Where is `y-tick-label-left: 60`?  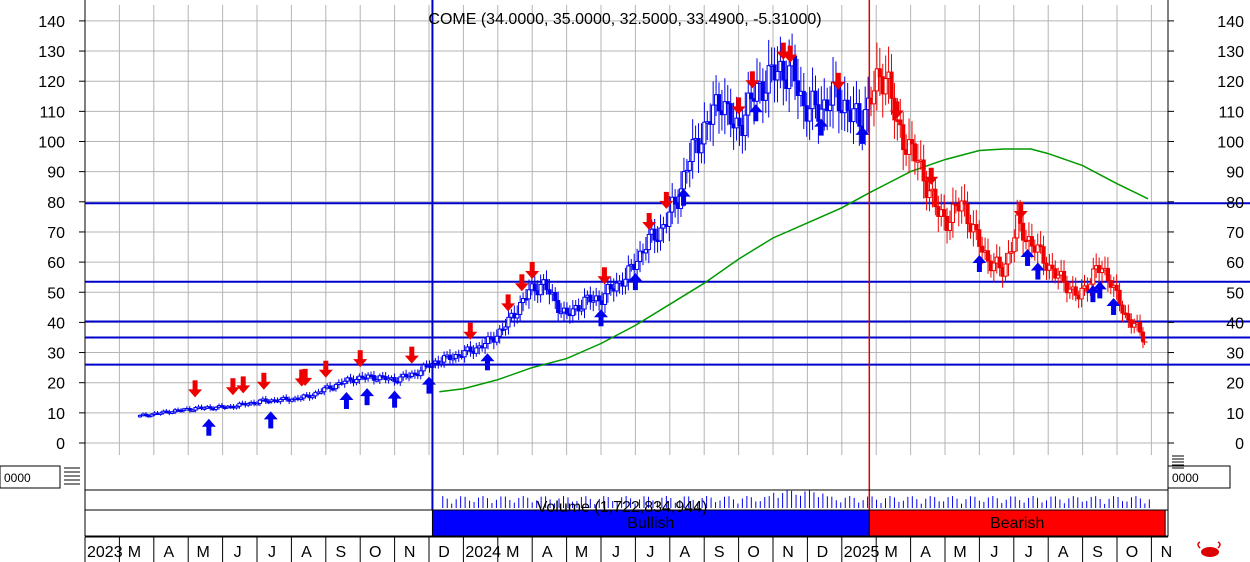 y-tick-label-left: 60 is located at coordinates (56, 263).